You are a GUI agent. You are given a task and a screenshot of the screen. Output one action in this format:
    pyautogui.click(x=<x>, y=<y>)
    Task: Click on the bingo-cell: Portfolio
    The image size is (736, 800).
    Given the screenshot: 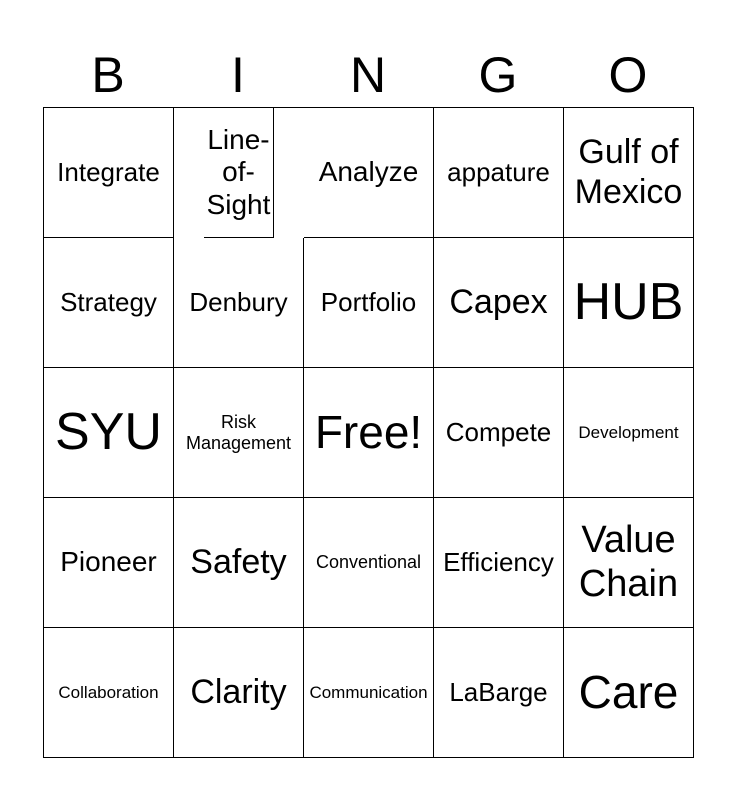 What is the action you would take?
    pyautogui.click(x=369, y=303)
    